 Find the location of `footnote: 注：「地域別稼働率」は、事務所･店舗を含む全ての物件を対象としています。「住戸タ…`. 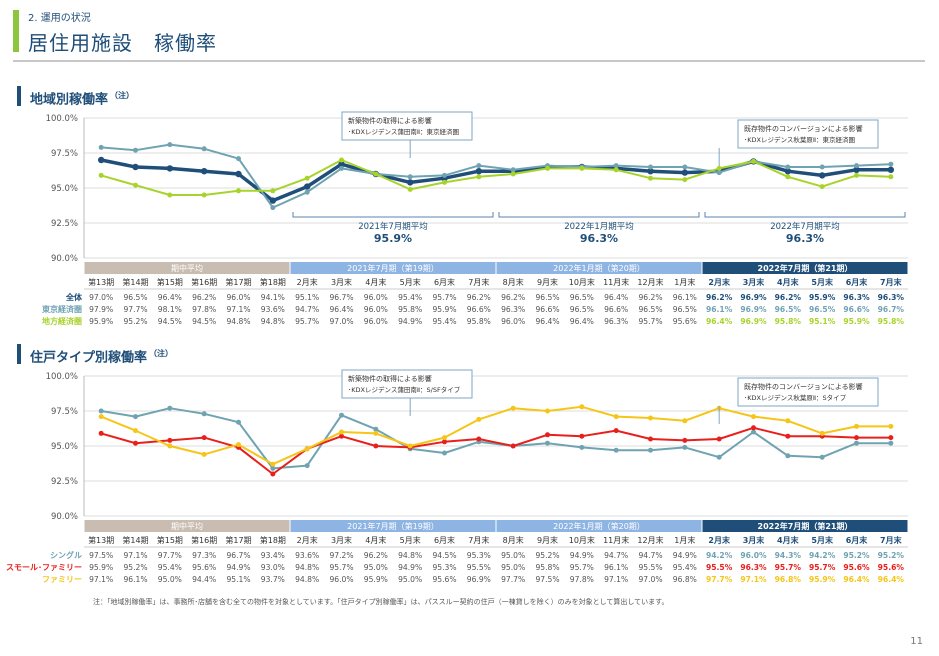

footnote: 注：「地域別稼働率」は、事務所･店舗を含む全ての物件を対象としています。「住戸タ… is located at coordinates (381, 602).